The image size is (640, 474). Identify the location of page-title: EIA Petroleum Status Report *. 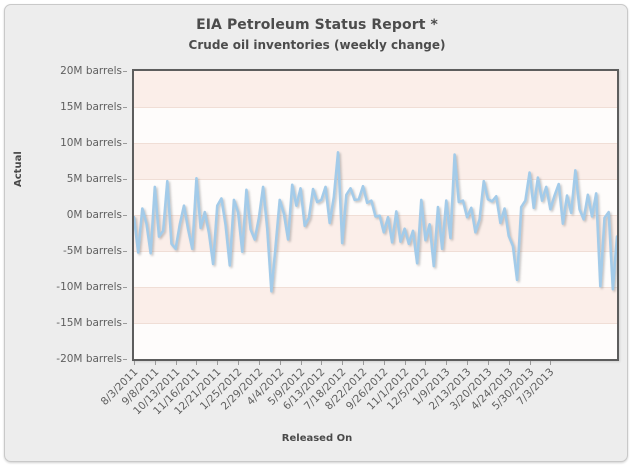
(317, 25).